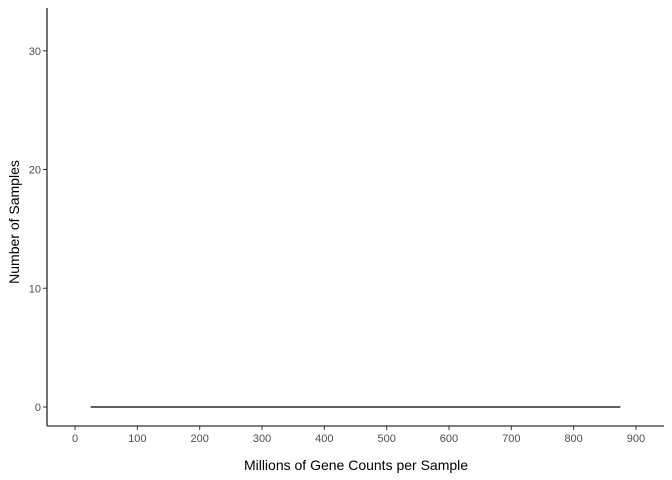 This screenshot has height=480, width=672. Describe the element at coordinates (356, 465) in the screenshot. I see `x-axis-title: Millions of Gene Counts per Sample` at that location.